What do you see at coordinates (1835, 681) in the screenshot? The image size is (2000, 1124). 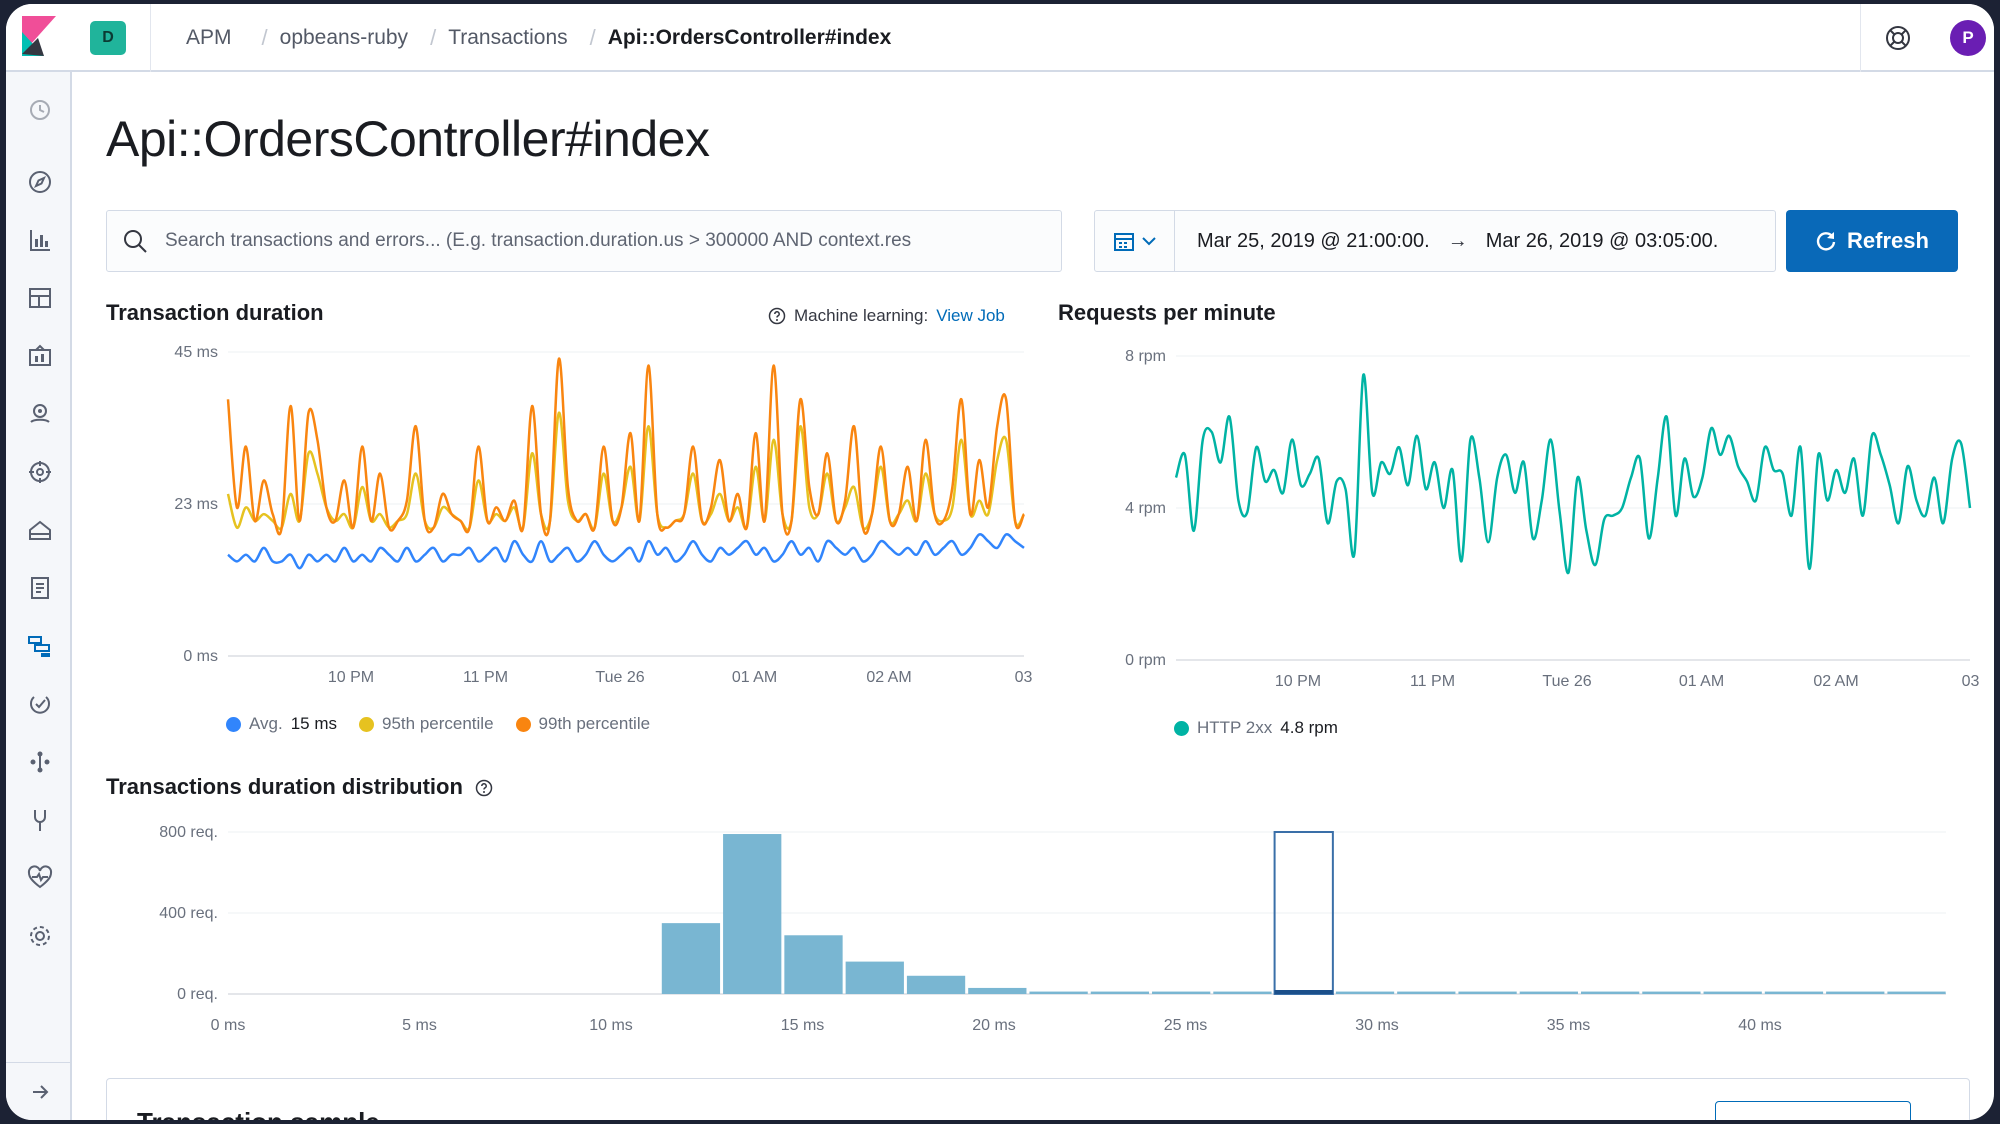 I see `x-tick-label: 02 AM` at bounding box center [1835, 681].